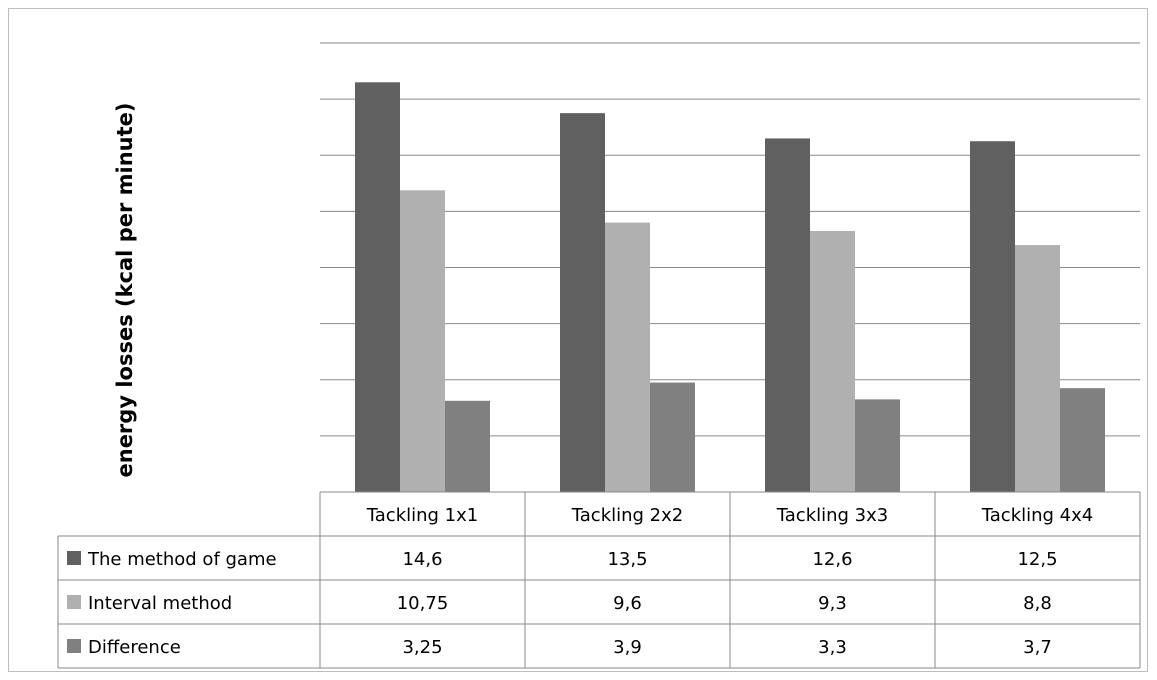  Describe the element at coordinates (832, 515) in the screenshot. I see `category-label: Tackling 3x3` at that location.